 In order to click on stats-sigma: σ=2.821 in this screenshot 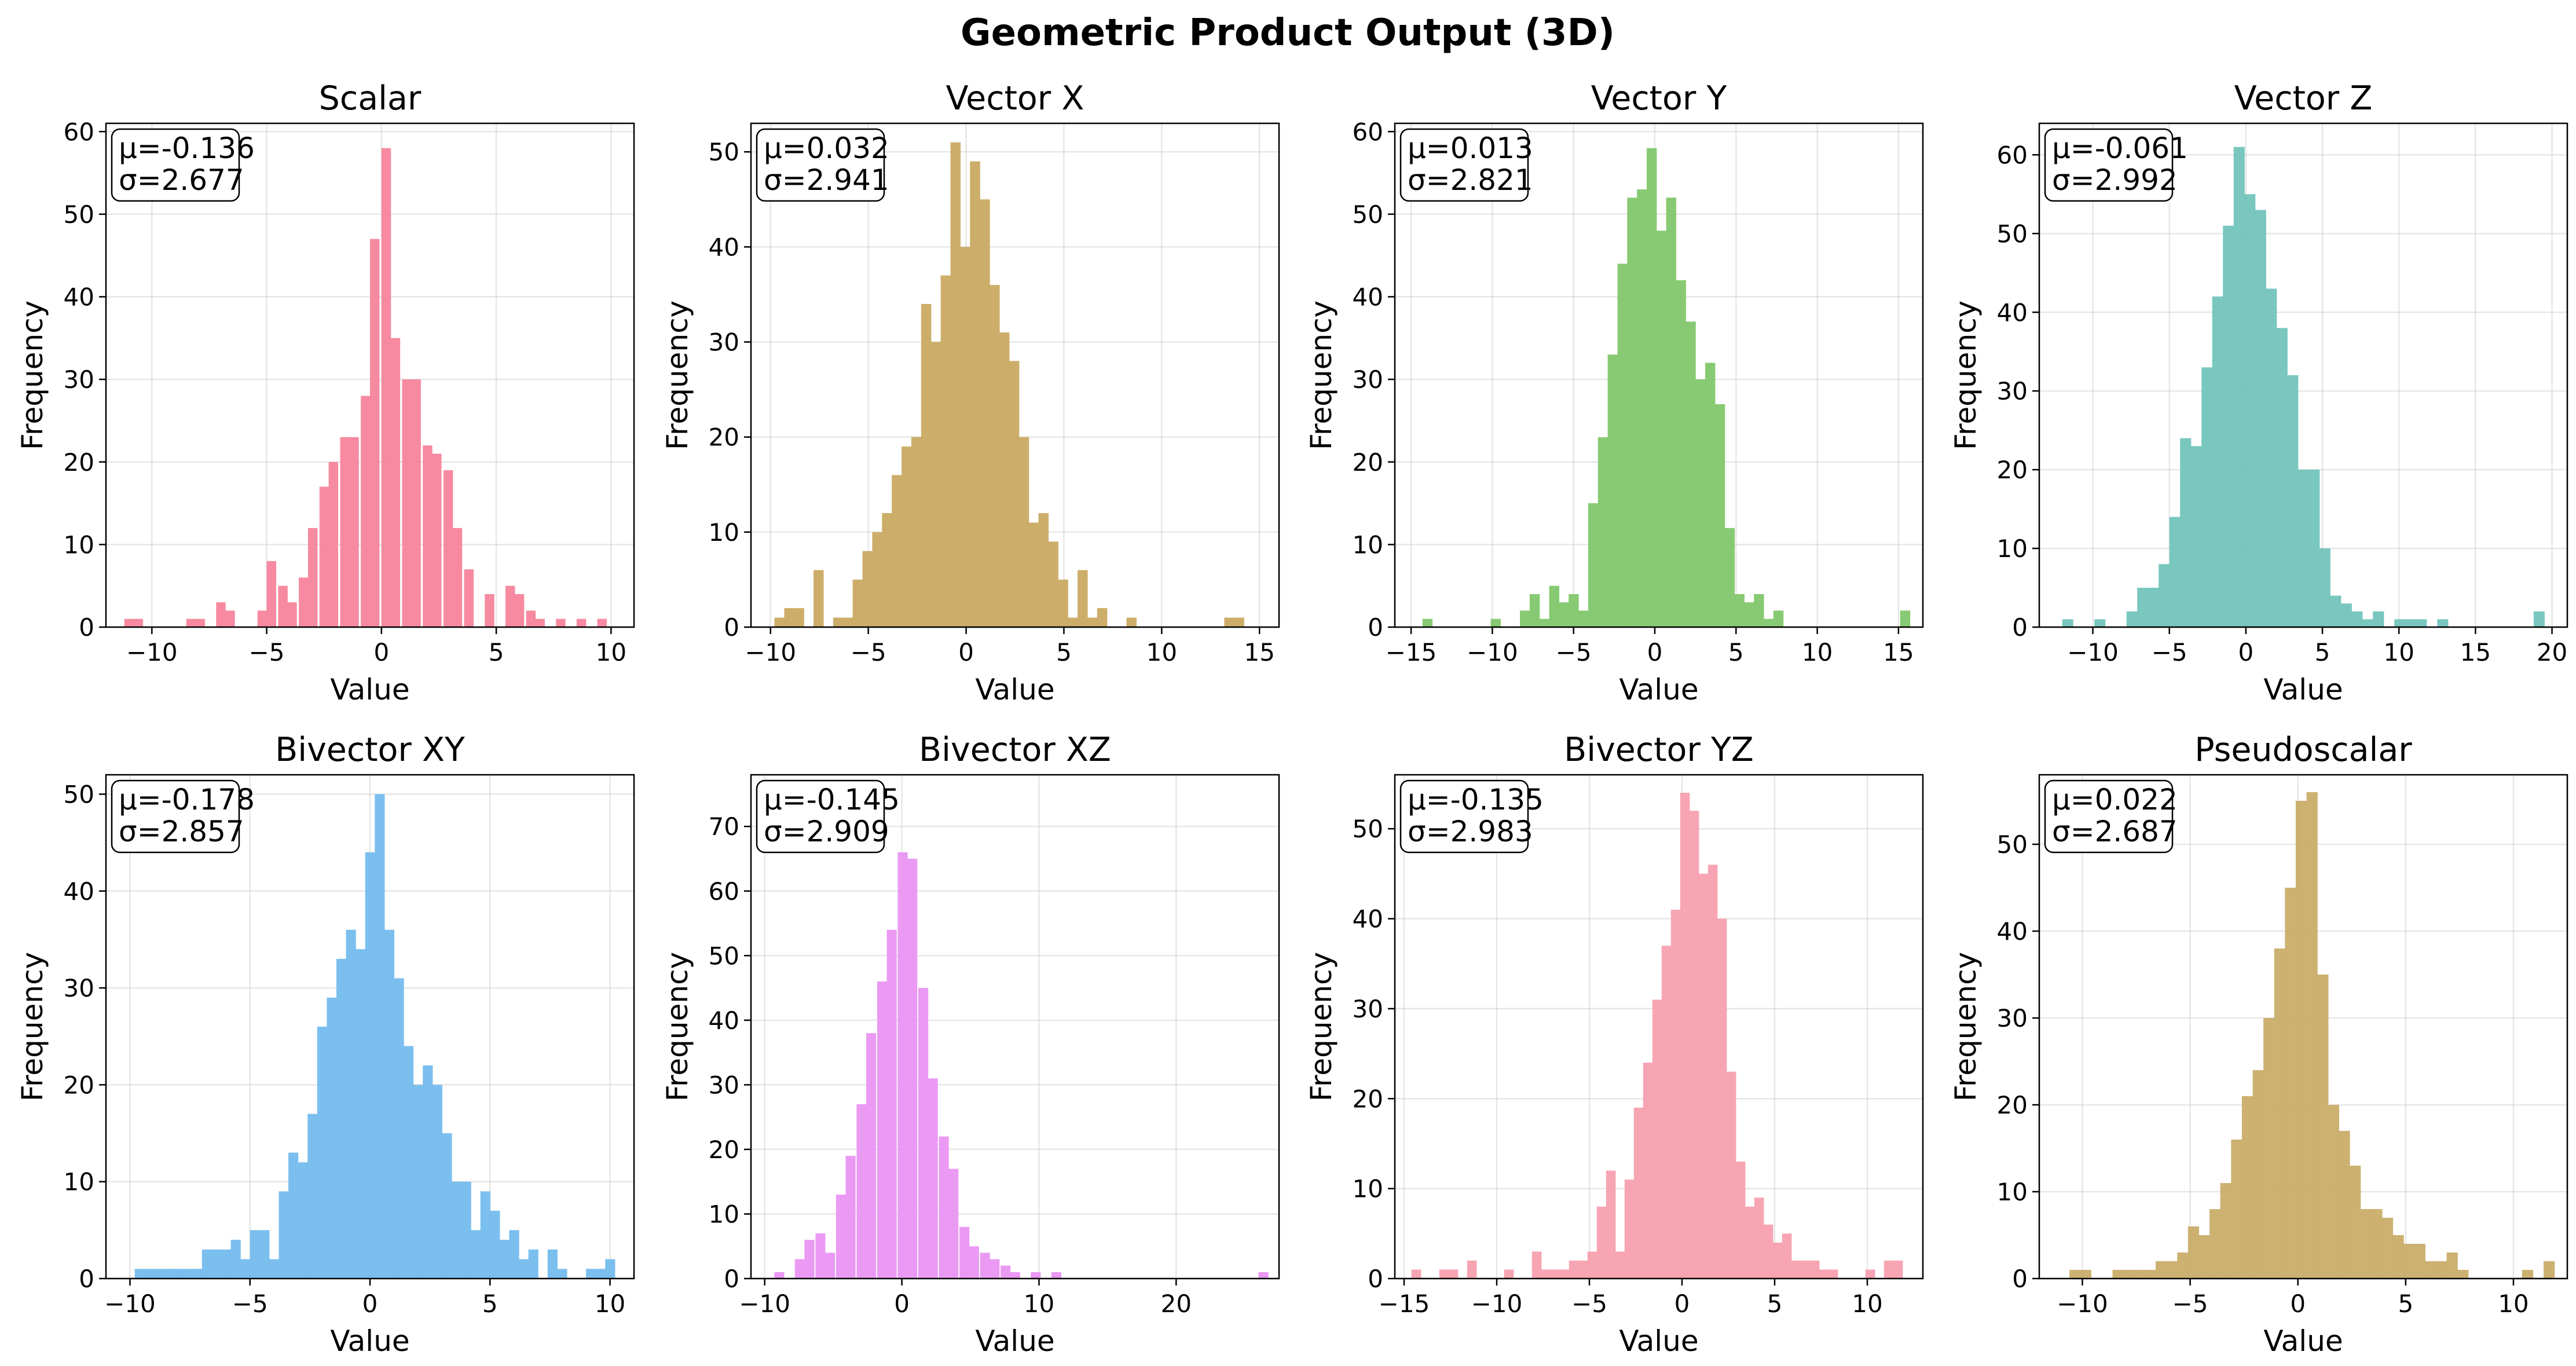, I will do `click(1470, 180)`.